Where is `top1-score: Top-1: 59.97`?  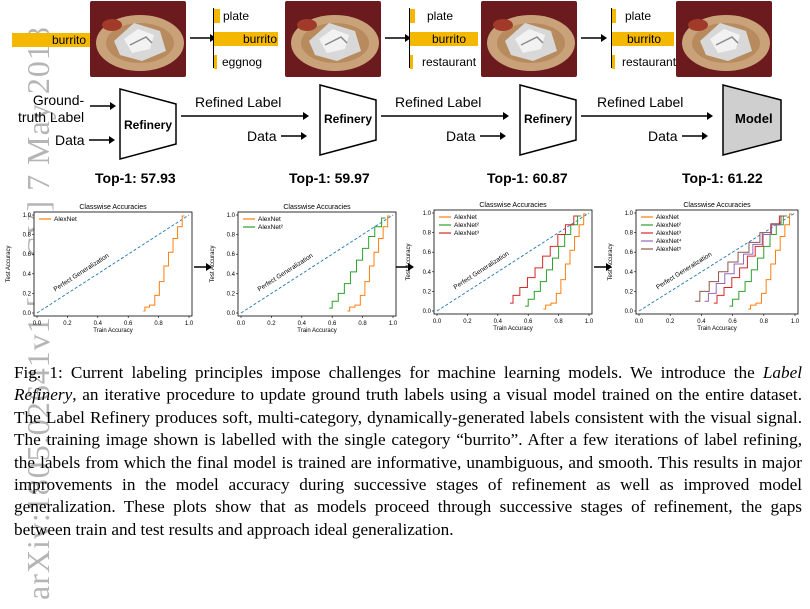
top1-score: Top-1: 59.97 is located at coordinates (329, 178).